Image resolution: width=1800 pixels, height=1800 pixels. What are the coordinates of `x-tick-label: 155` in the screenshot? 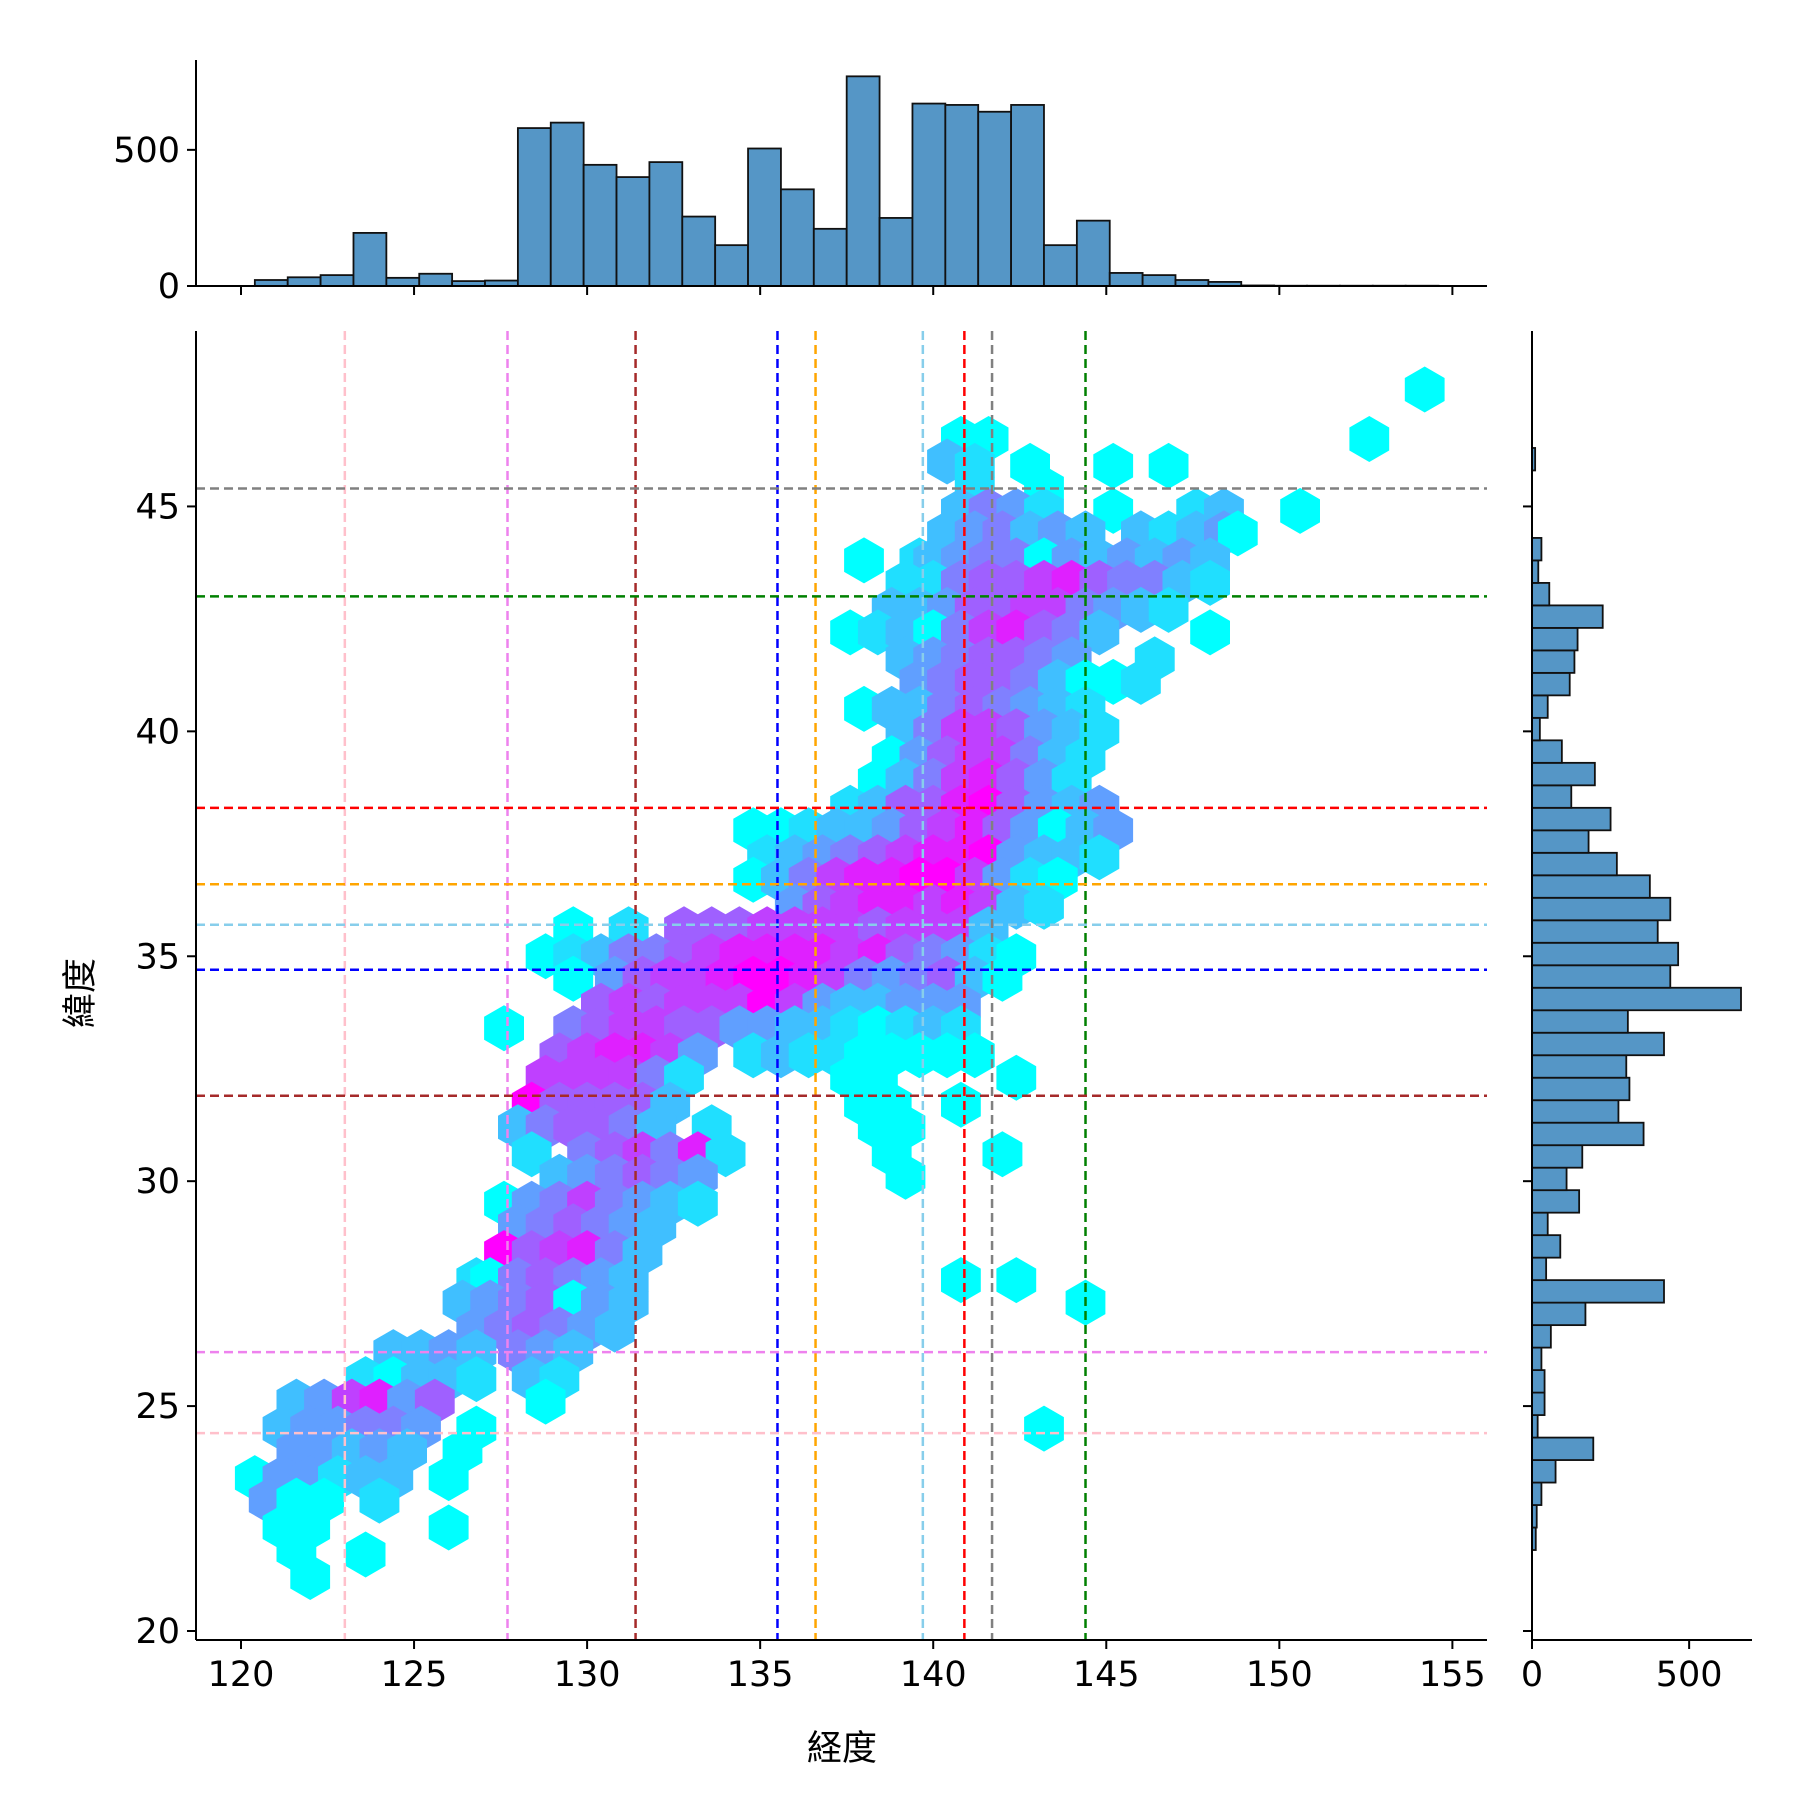 It's located at (1452, 1675).